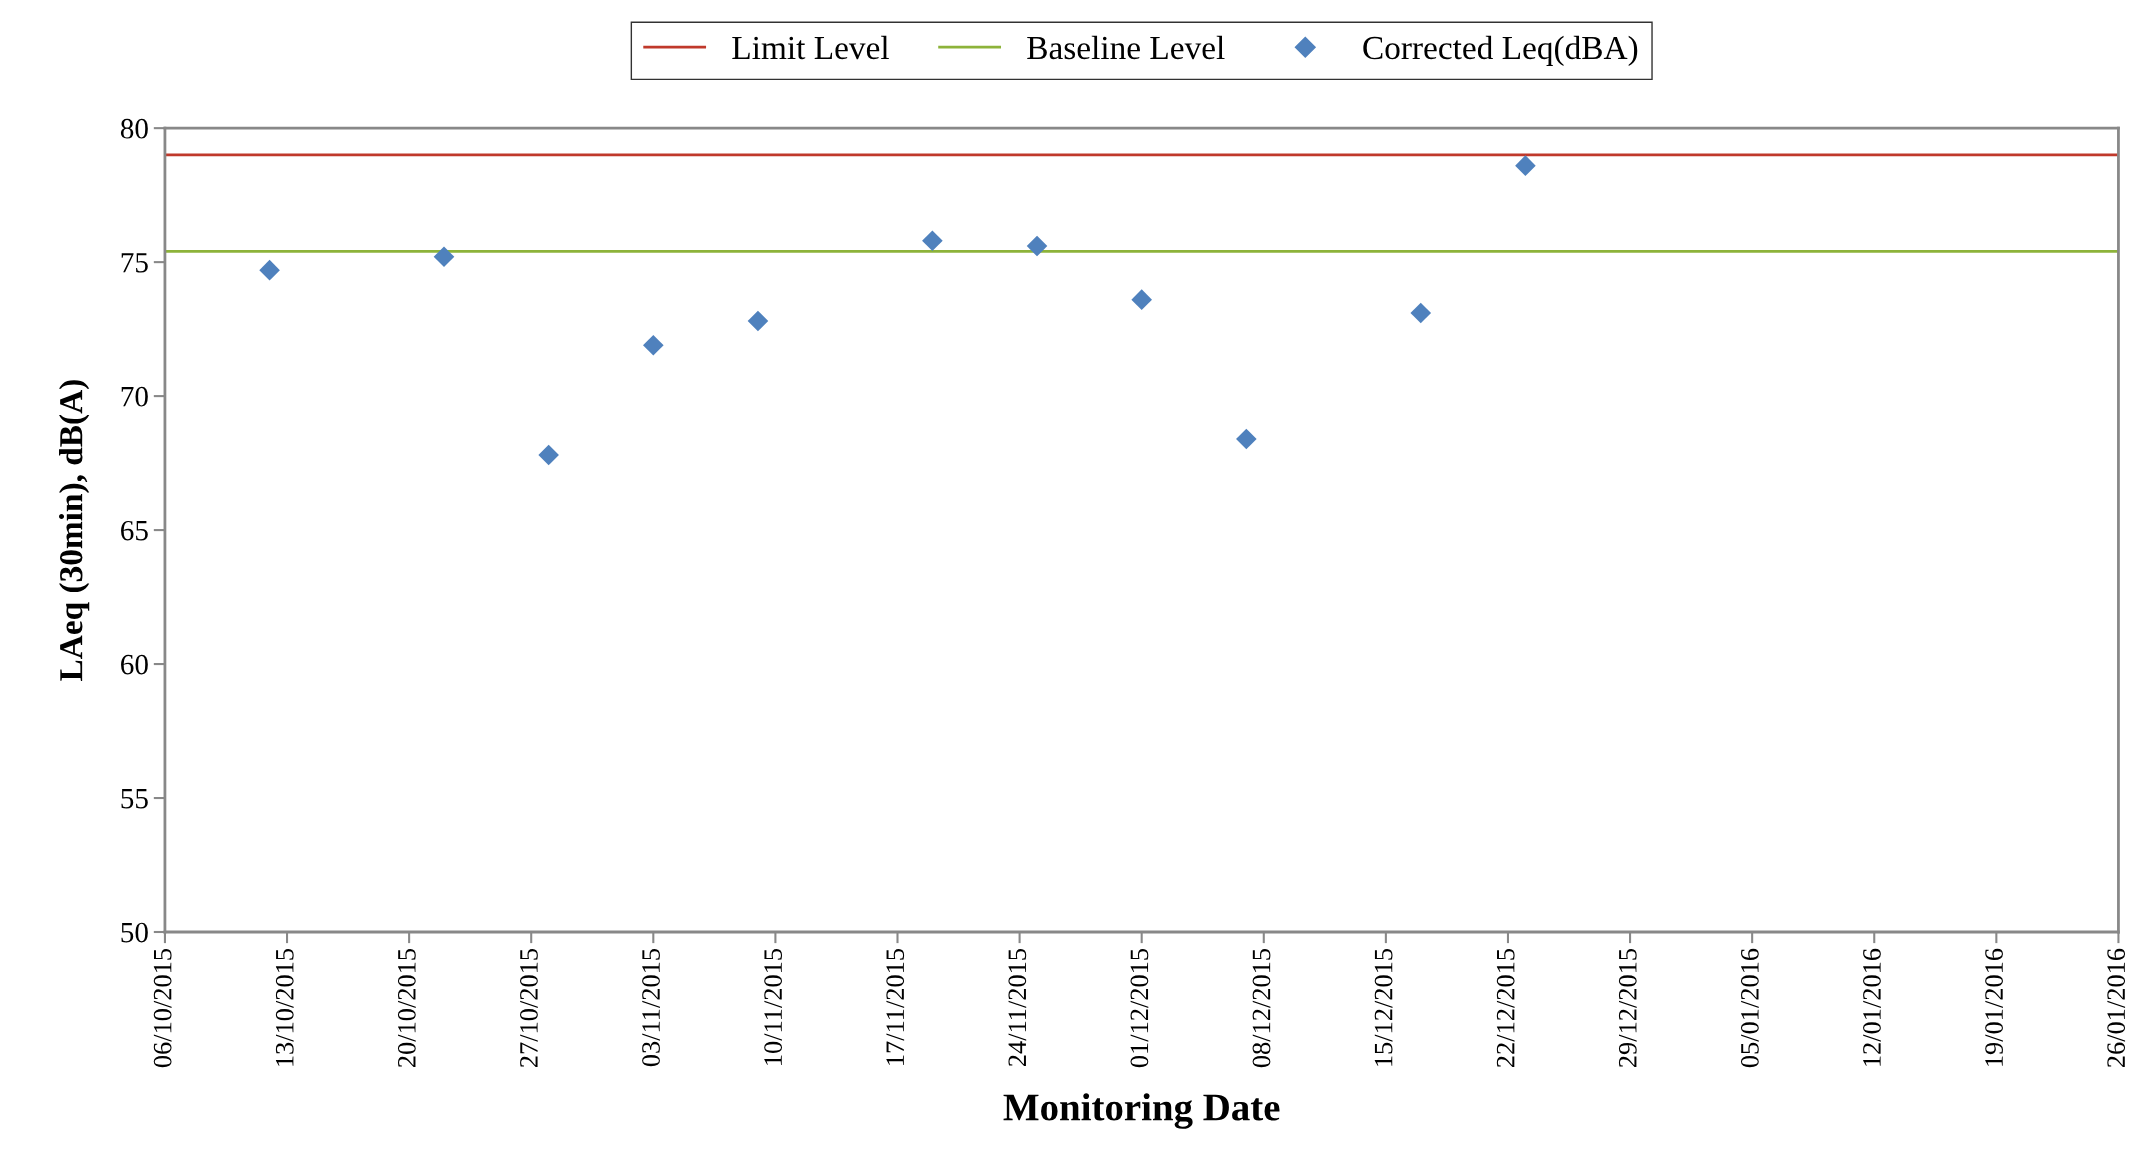  What do you see at coordinates (1383, 1007) in the screenshot?
I see `x-tick-label: 15/12/2015` at bounding box center [1383, 1007].